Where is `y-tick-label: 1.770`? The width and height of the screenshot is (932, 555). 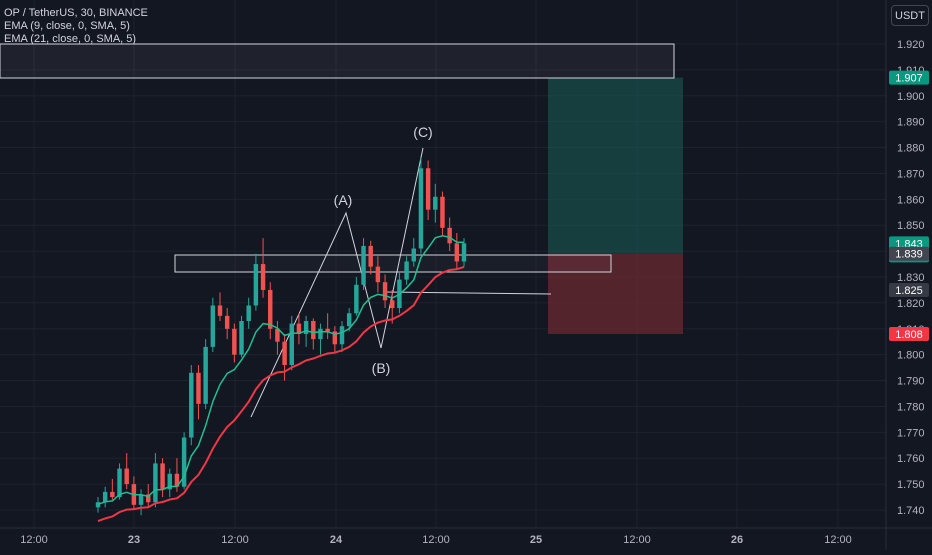
y-tick-label: 1.770 is located at coordinates (911, 433).